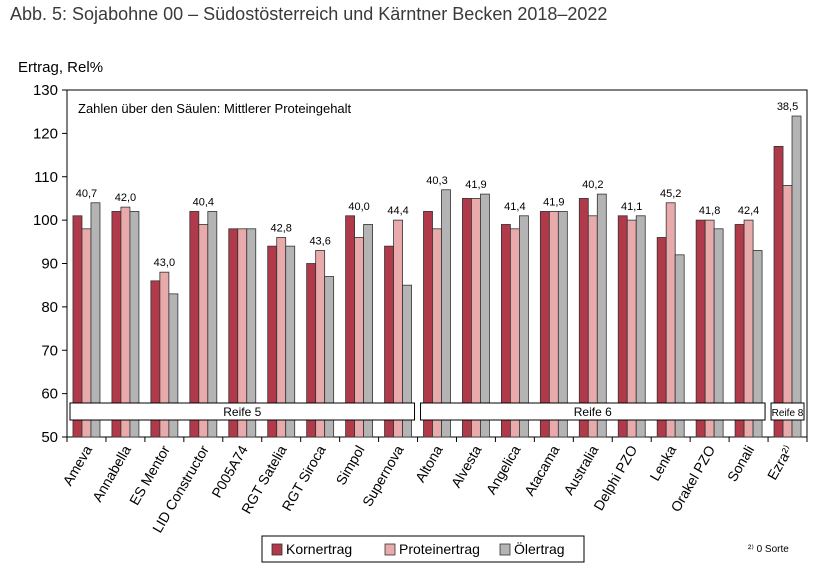  What do you see at coordinates (86, 194) in the screenshot?
I see `data-label: 40,7` at bounding box center [86, 194].